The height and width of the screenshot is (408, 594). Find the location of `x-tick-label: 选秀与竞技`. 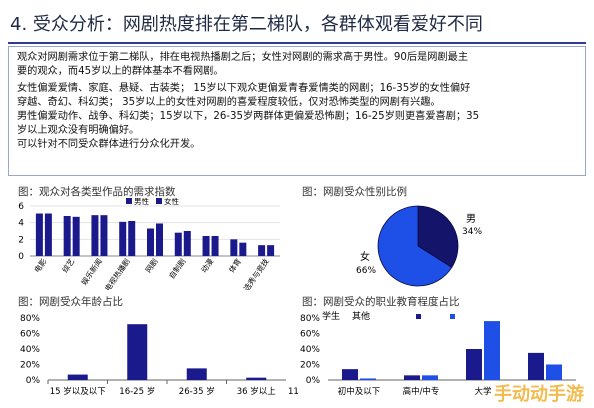

x-tick-label: 选秀与竞技 is located at coordinates (256, 273).